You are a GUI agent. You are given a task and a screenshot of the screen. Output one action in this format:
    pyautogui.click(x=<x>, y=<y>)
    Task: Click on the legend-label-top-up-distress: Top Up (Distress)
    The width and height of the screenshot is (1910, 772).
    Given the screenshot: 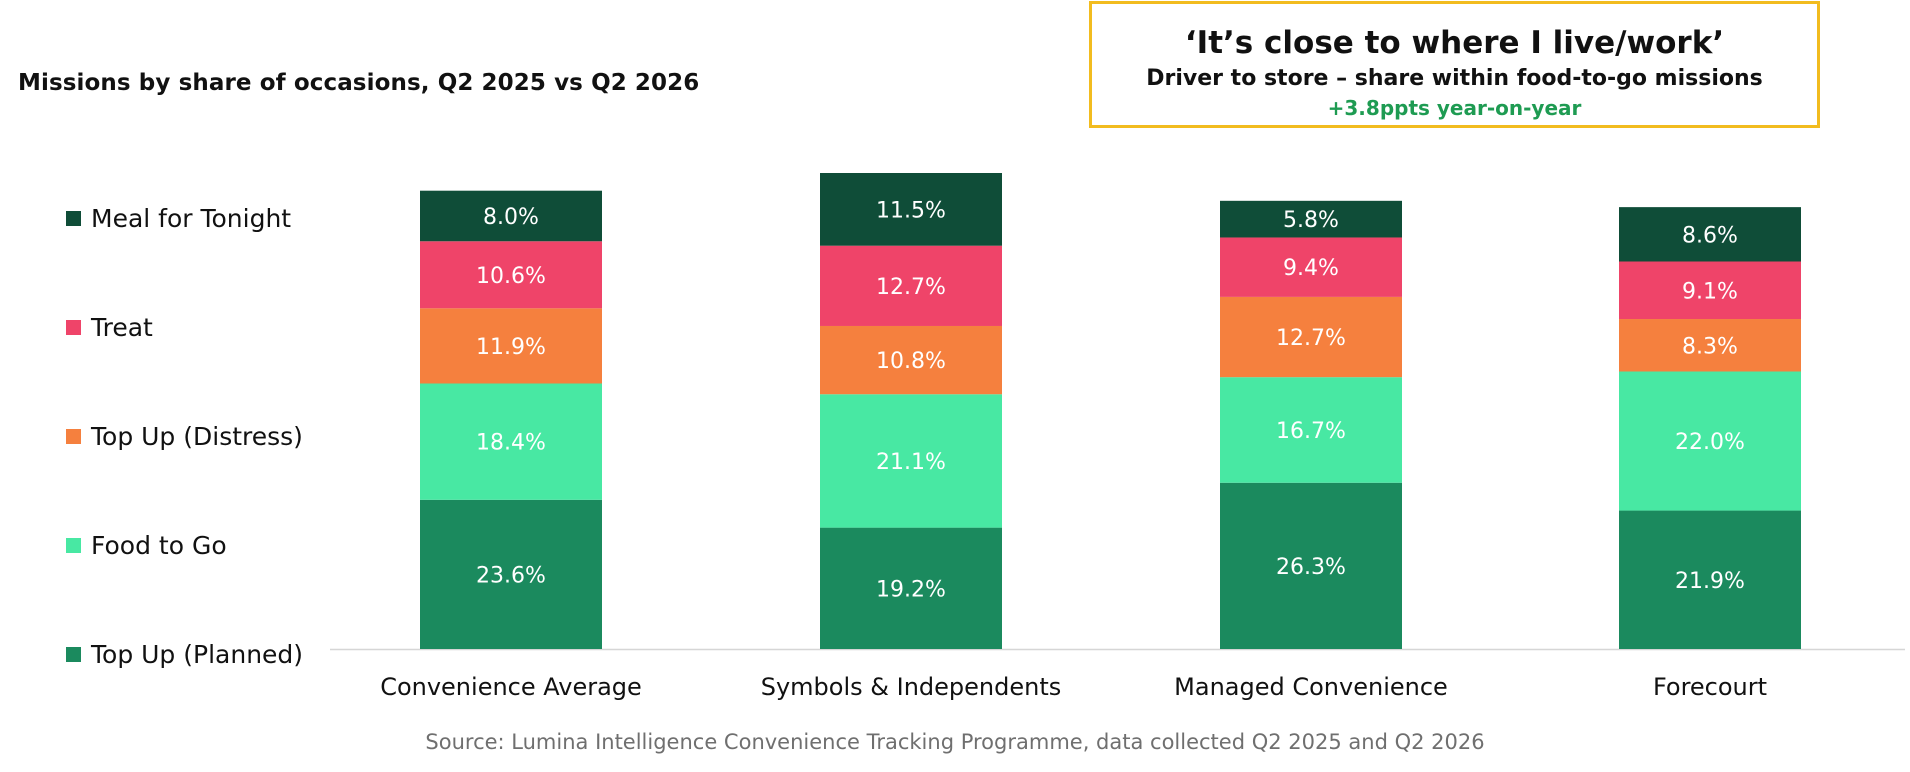 What is the action you would take?
    pyautogui.click(x=197, y=436)
    